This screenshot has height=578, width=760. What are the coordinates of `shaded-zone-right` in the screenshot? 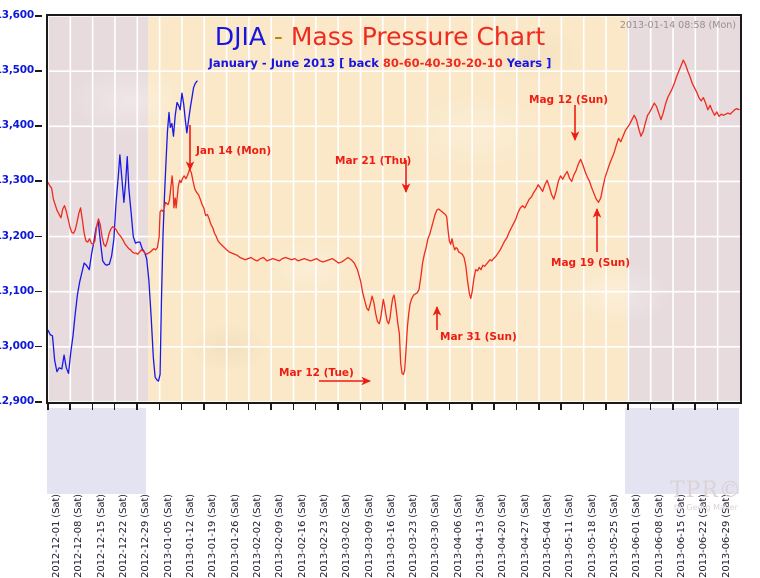 It's located at (683, 209).